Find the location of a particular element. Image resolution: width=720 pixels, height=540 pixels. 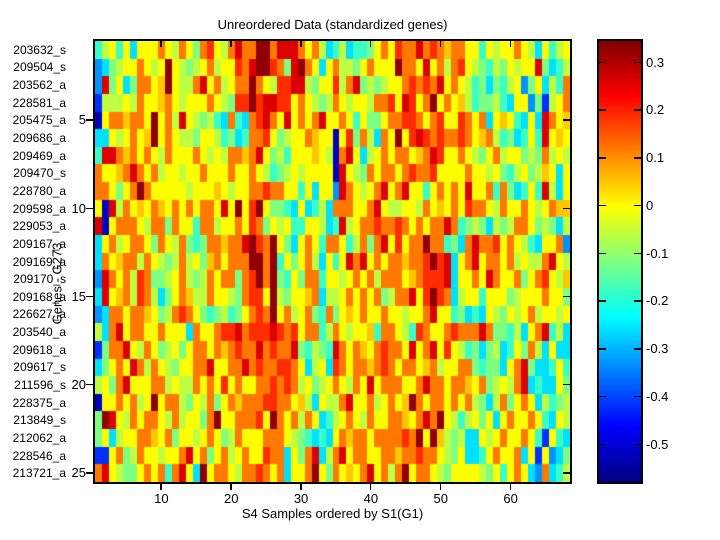

gene-row-label: 203540_a is located at coordinates (39, 332).